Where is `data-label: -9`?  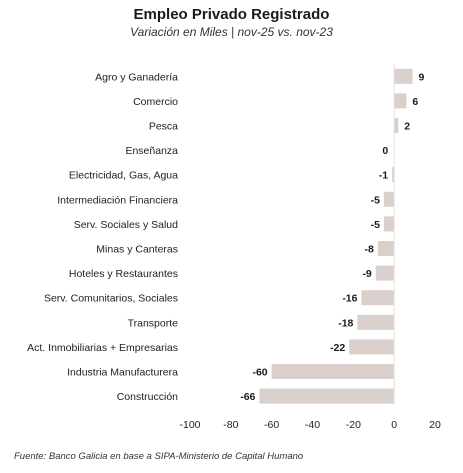
data-label: -9 is located at coordinates (366, 274).